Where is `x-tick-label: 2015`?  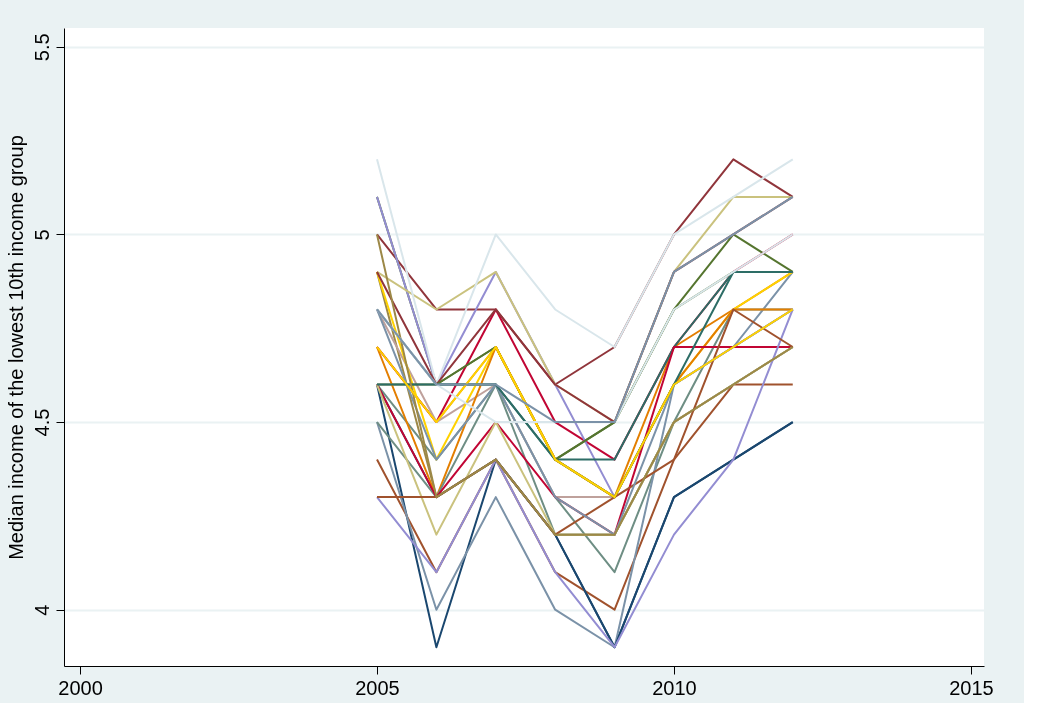 x-tick-label: 2015 is located at coordinates (971, 687).